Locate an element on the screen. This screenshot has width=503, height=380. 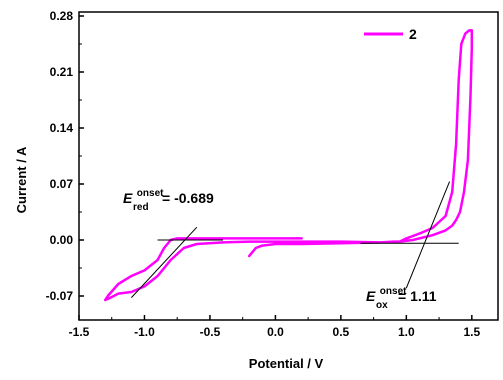
y-tick-label: 0.00 is located at coordinates (62, 240).